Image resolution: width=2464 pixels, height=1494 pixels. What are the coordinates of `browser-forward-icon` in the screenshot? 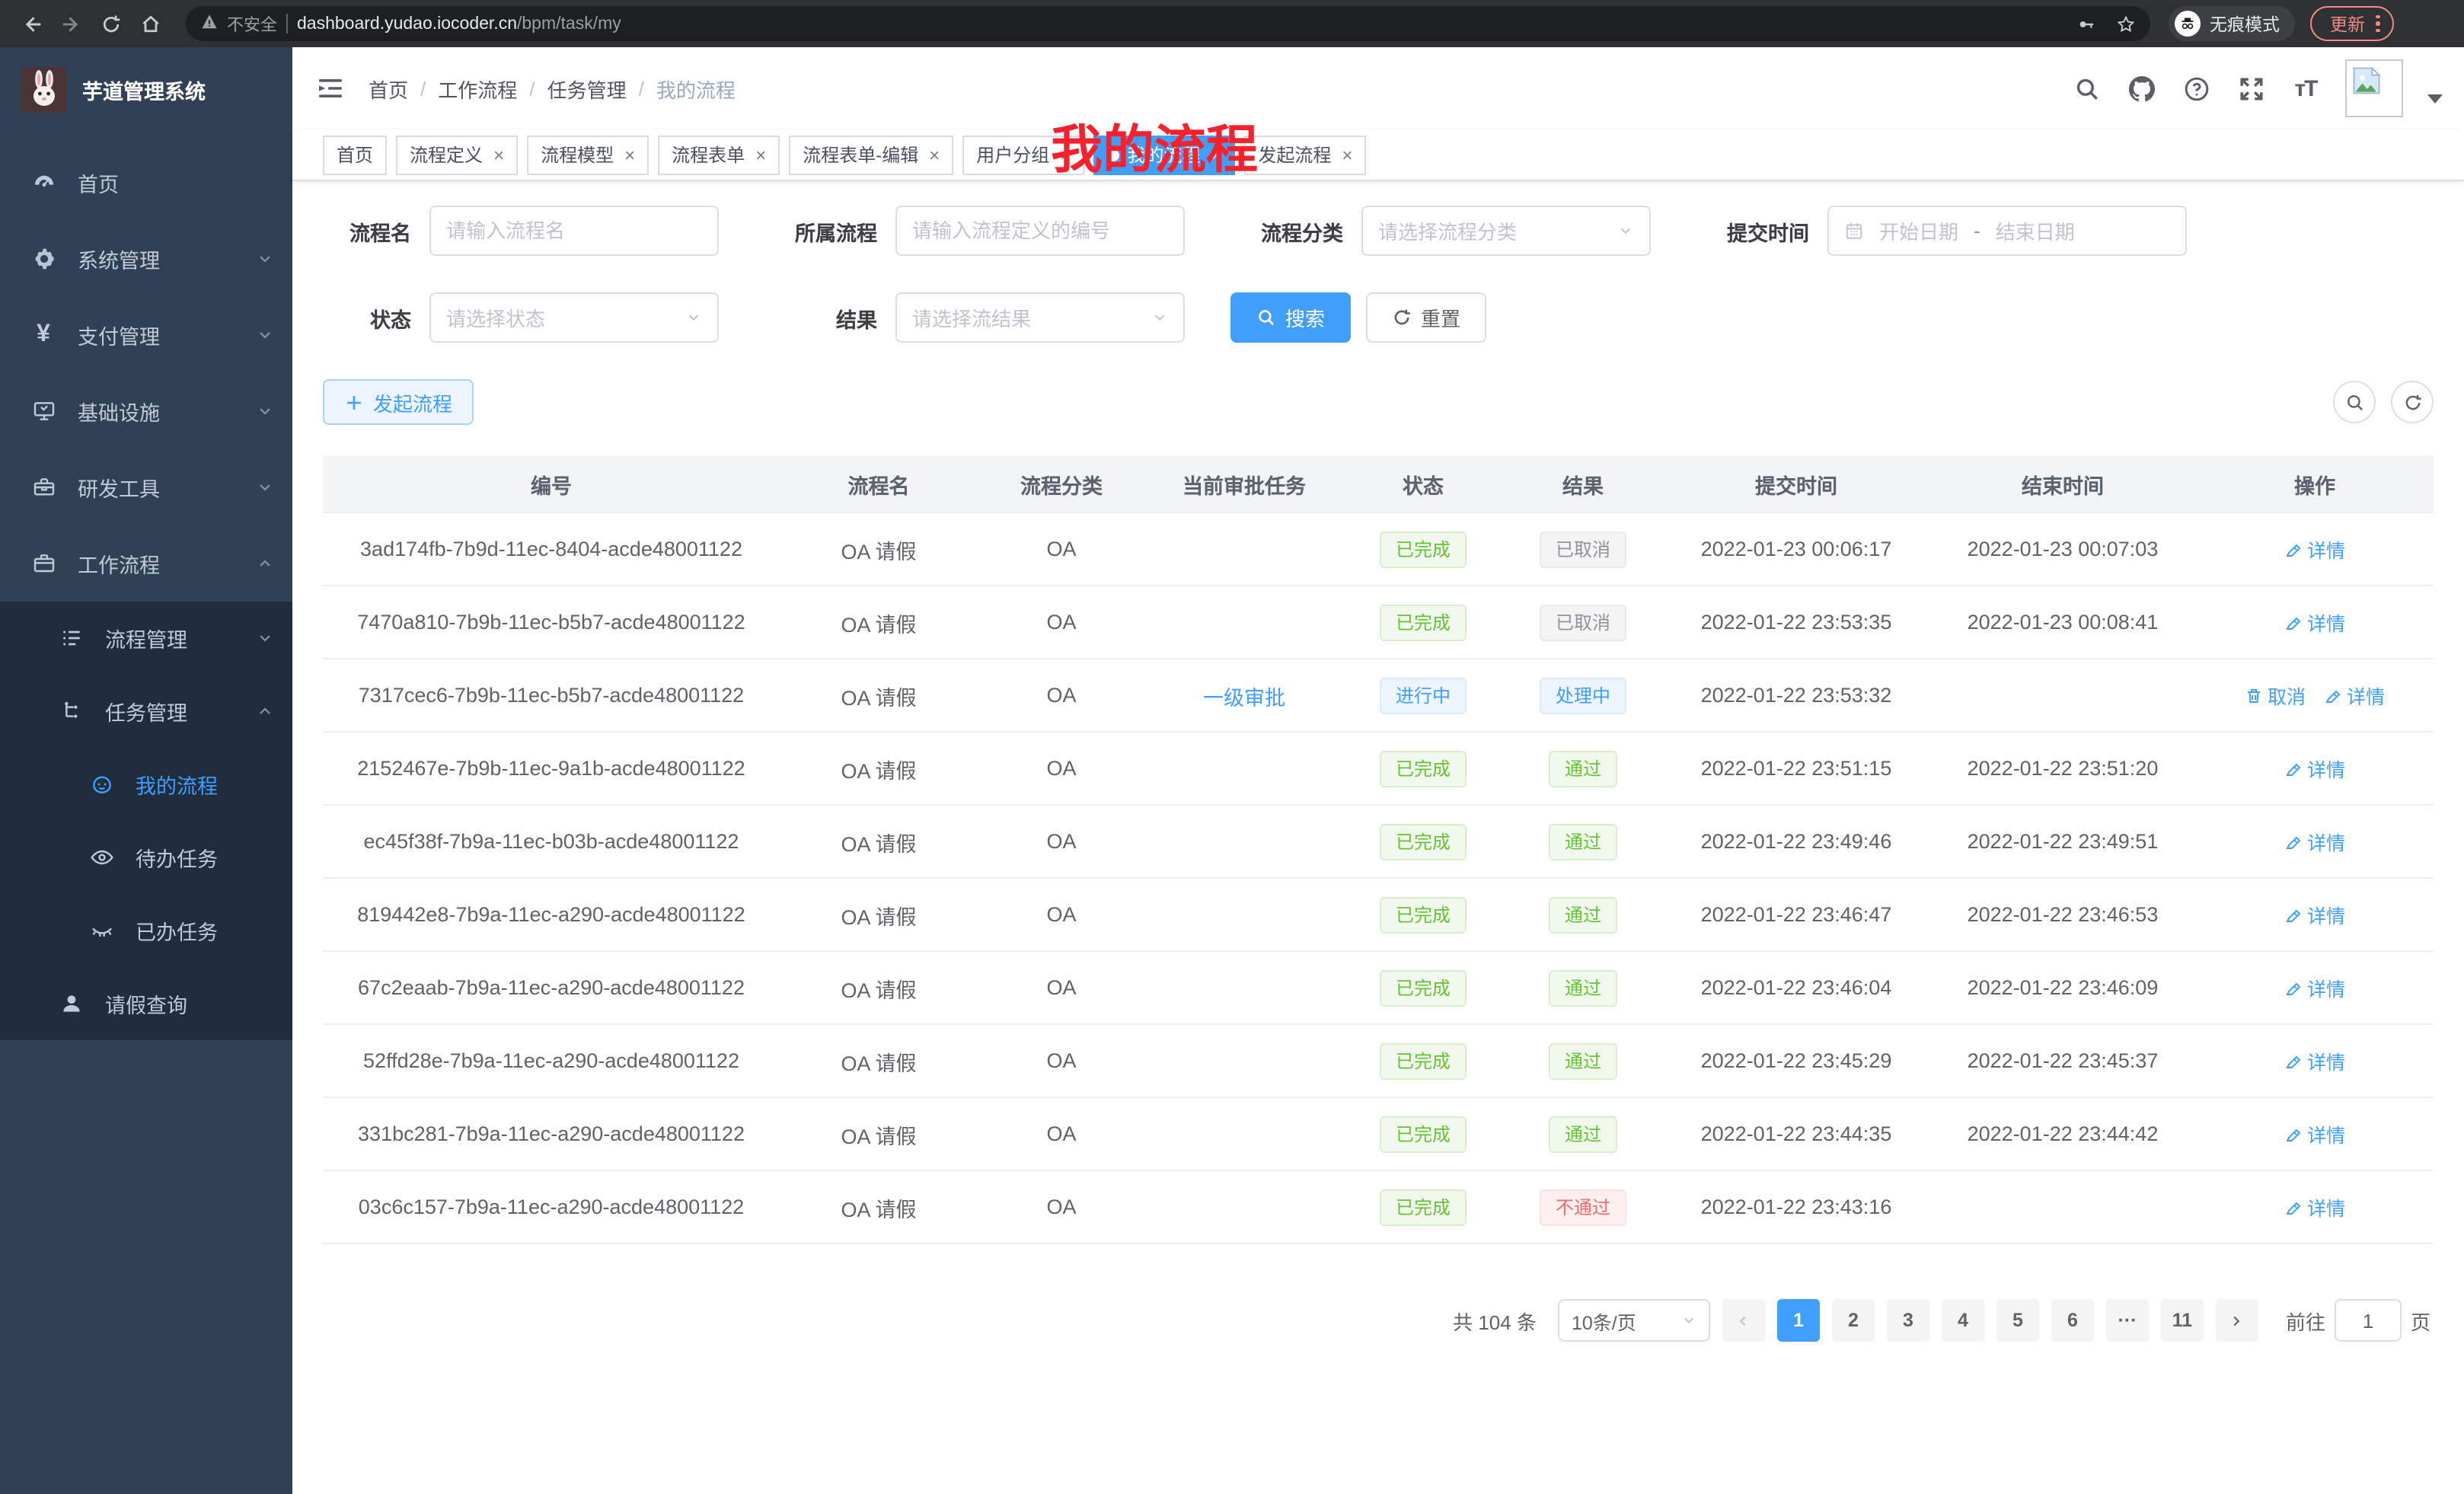 It's located at (71, 23).